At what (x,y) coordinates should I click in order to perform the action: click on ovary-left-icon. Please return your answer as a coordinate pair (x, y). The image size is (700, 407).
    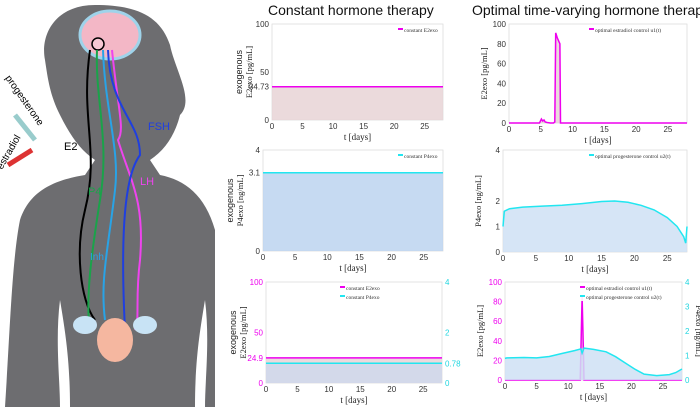
    Looking at the image, I should click on (85, 325).